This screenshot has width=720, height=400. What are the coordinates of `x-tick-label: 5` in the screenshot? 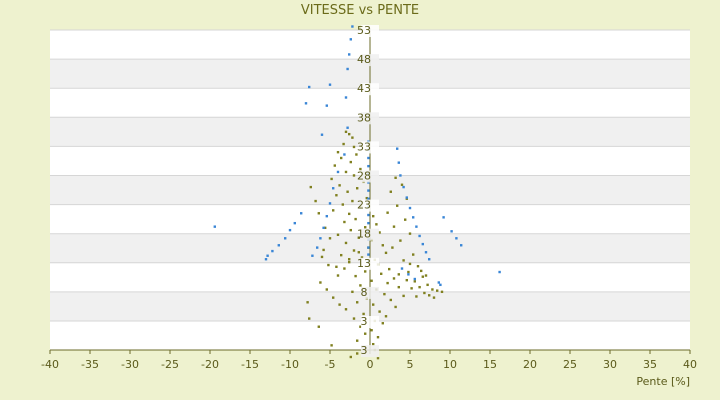 It's located at (410, 364).